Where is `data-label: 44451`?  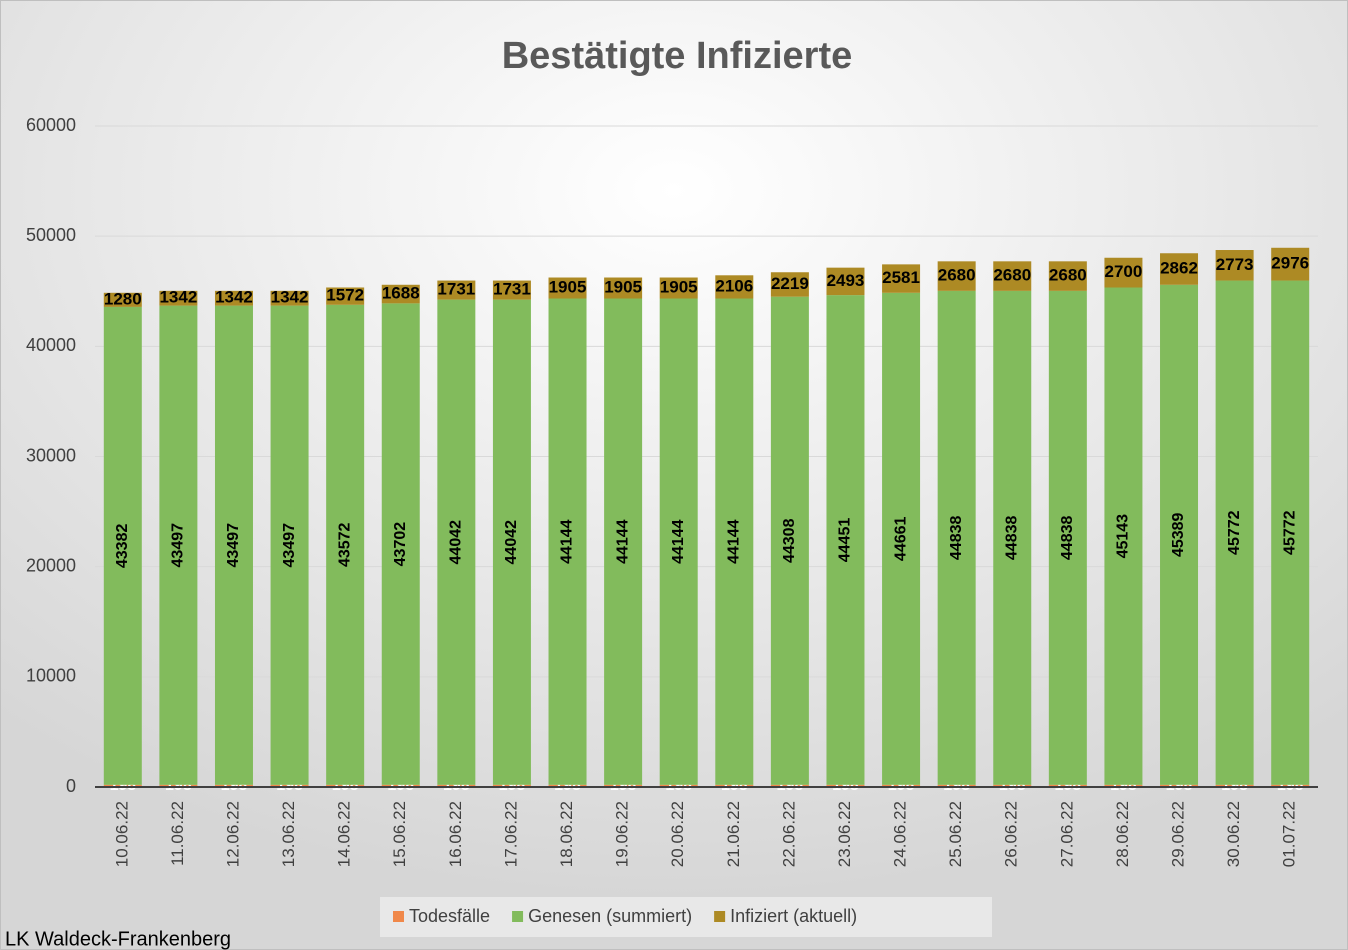 data-label: 44451 is located at coordinates (845, 540).